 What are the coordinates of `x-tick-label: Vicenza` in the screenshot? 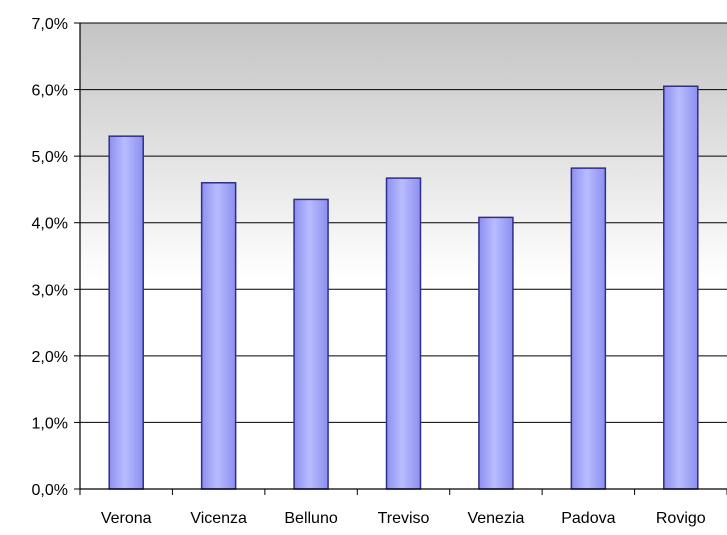 It's located at (218, 518).